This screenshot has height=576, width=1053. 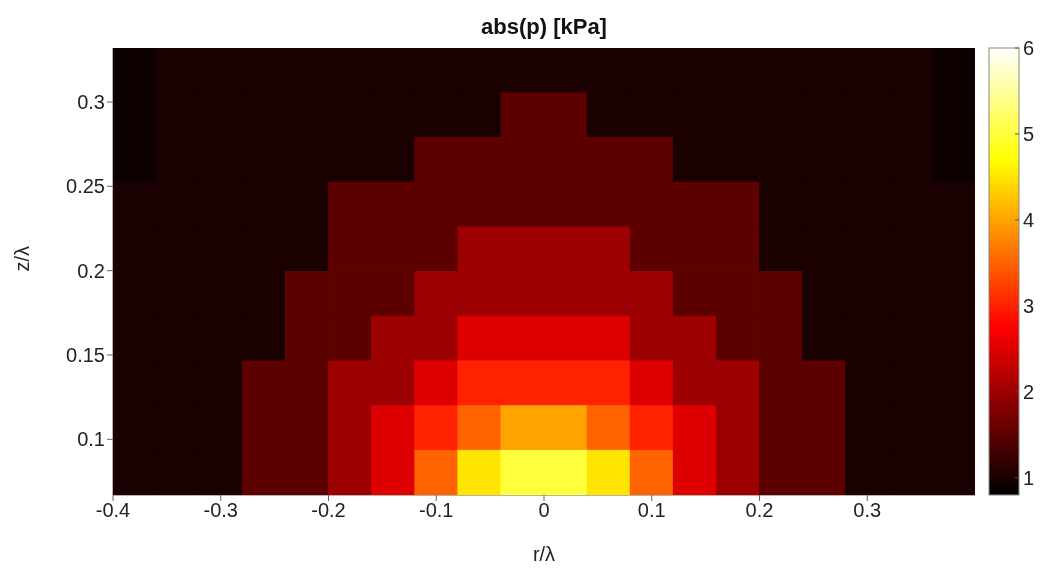 I want to click on y-axis-title: z/λ, so click(x=22, y=258).